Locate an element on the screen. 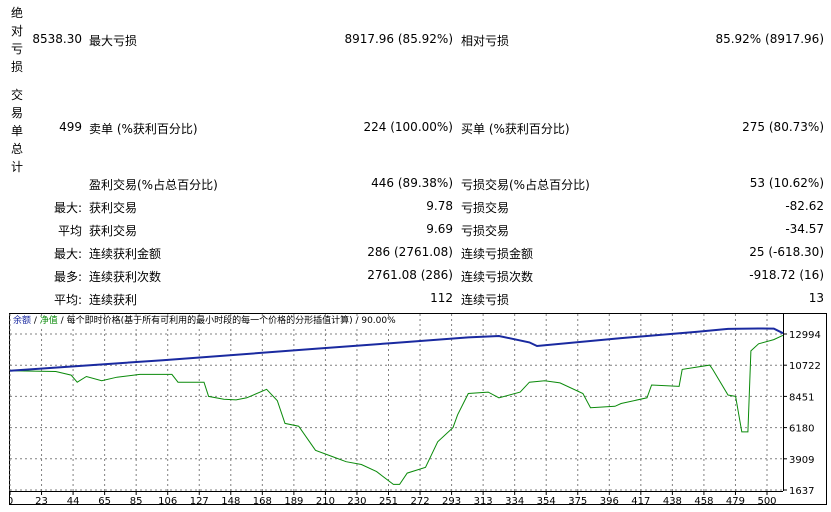  row-trades-value-1: 224 (100.00%) is located at coordinates (408, 127).